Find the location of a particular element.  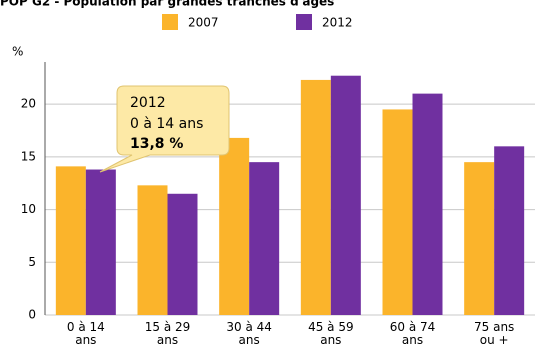

tooltip-value: 13,8 % is located at coordinates (156, 144).